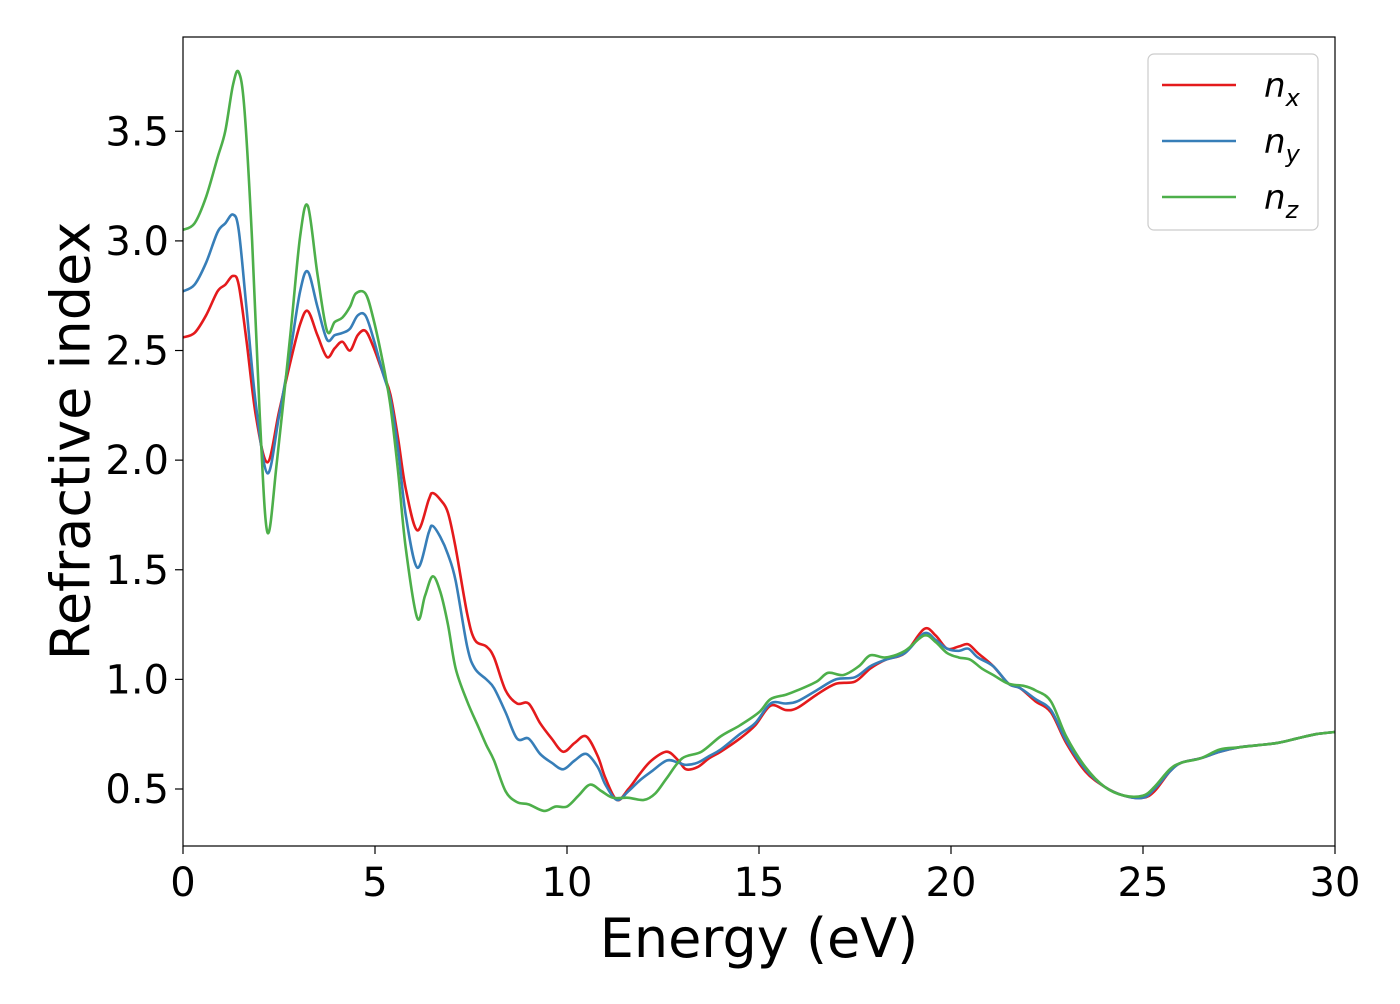  I want to click on y-tick-label: 0.5, so click(137, 790).